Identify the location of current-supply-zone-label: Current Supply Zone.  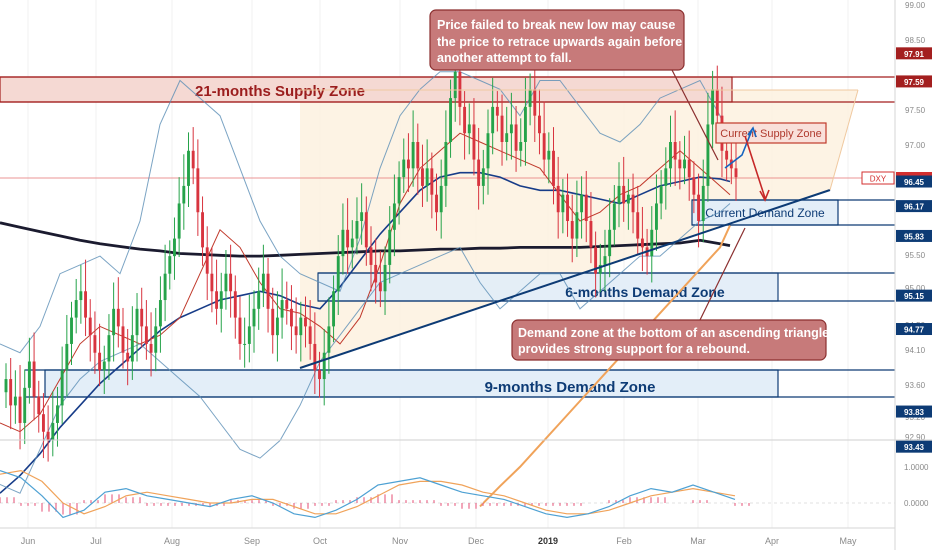
(771, 134).